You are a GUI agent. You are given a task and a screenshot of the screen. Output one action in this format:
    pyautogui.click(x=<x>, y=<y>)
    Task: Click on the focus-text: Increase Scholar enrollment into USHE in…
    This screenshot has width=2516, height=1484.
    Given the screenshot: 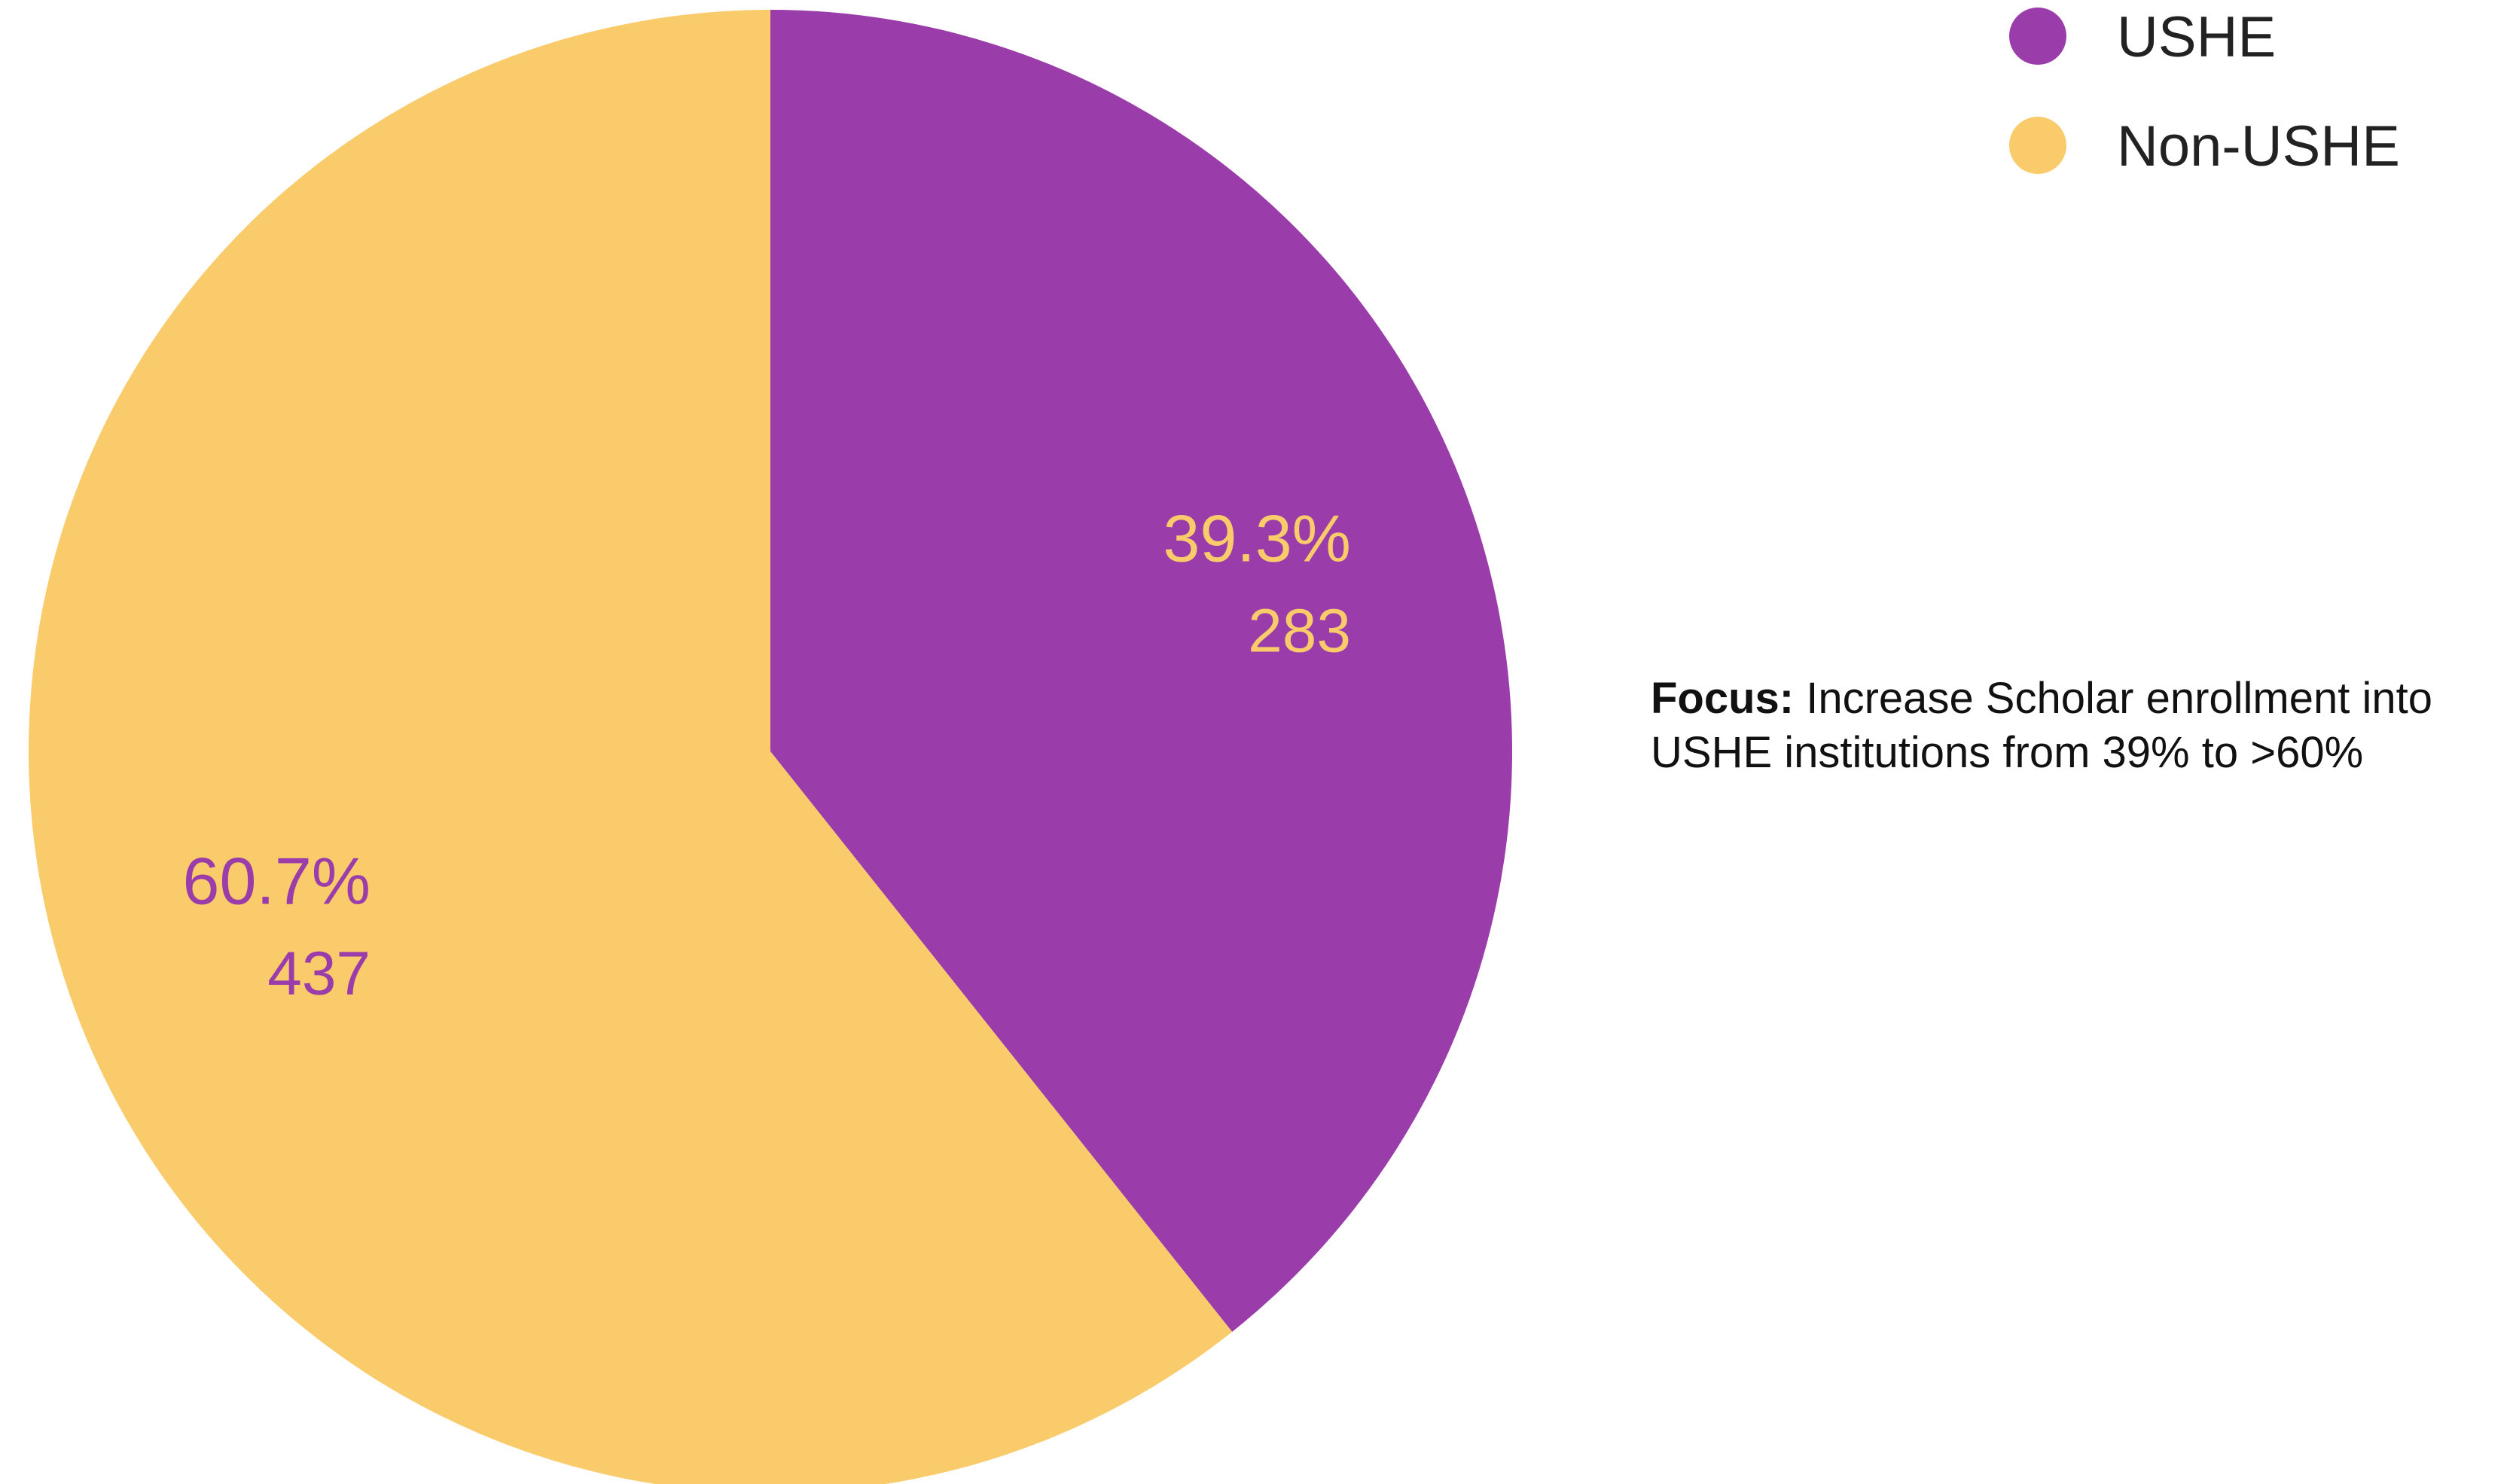 What is the action you would take?
    pyautogui.click(x=2042, y=725)
    